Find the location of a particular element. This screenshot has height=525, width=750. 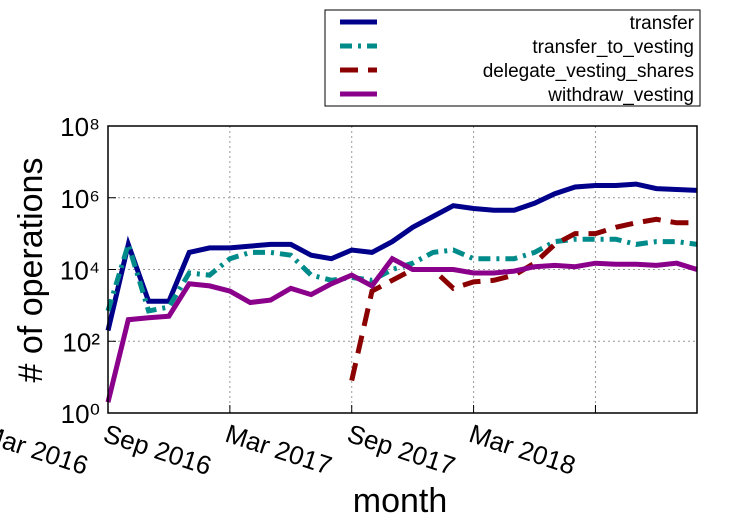

y-tick-label: 10² is located at coordinates (81, 342).